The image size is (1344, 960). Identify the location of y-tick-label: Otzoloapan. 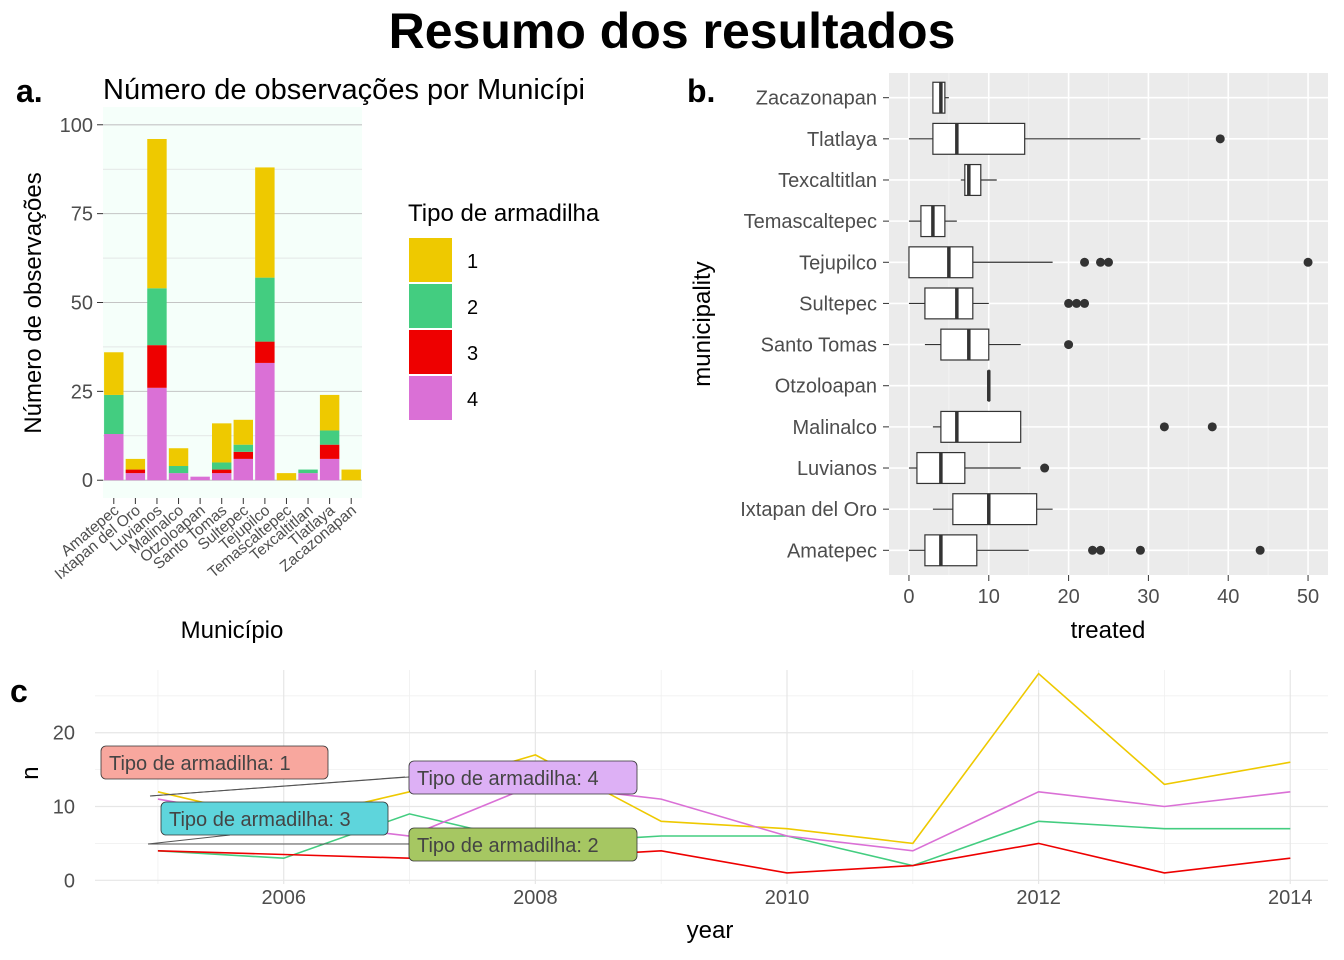
(826, 387).